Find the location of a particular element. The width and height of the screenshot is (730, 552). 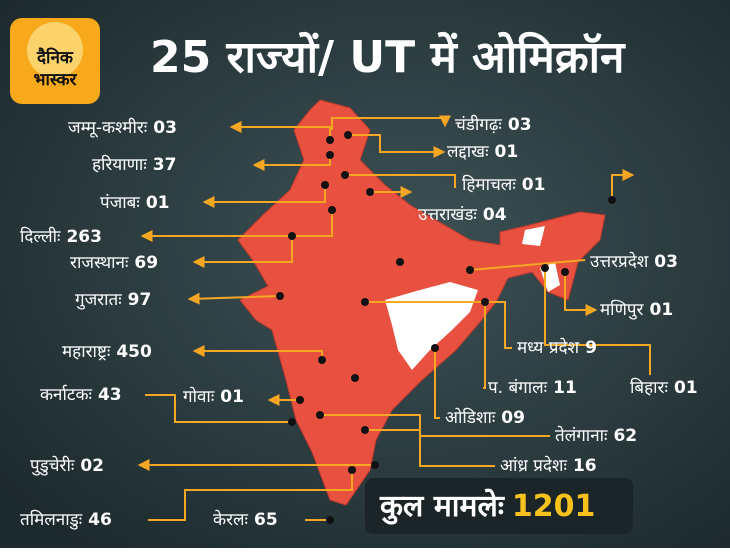

state-count: 97 is located at coordinates (140, 300).